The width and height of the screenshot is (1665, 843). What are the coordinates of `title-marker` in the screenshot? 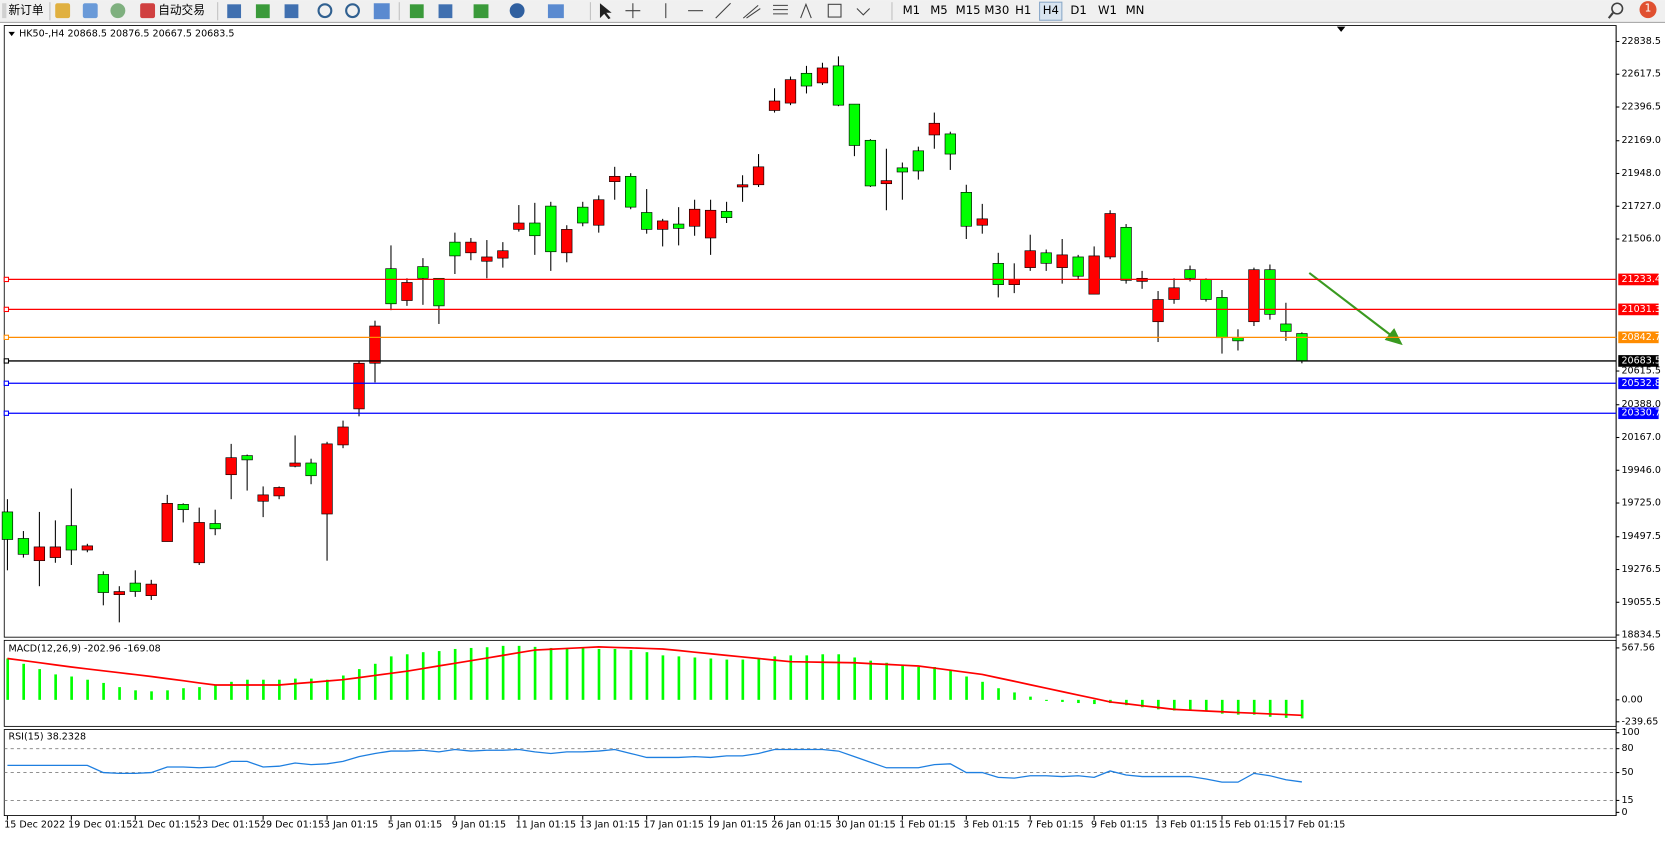 It's located at (11, 34).